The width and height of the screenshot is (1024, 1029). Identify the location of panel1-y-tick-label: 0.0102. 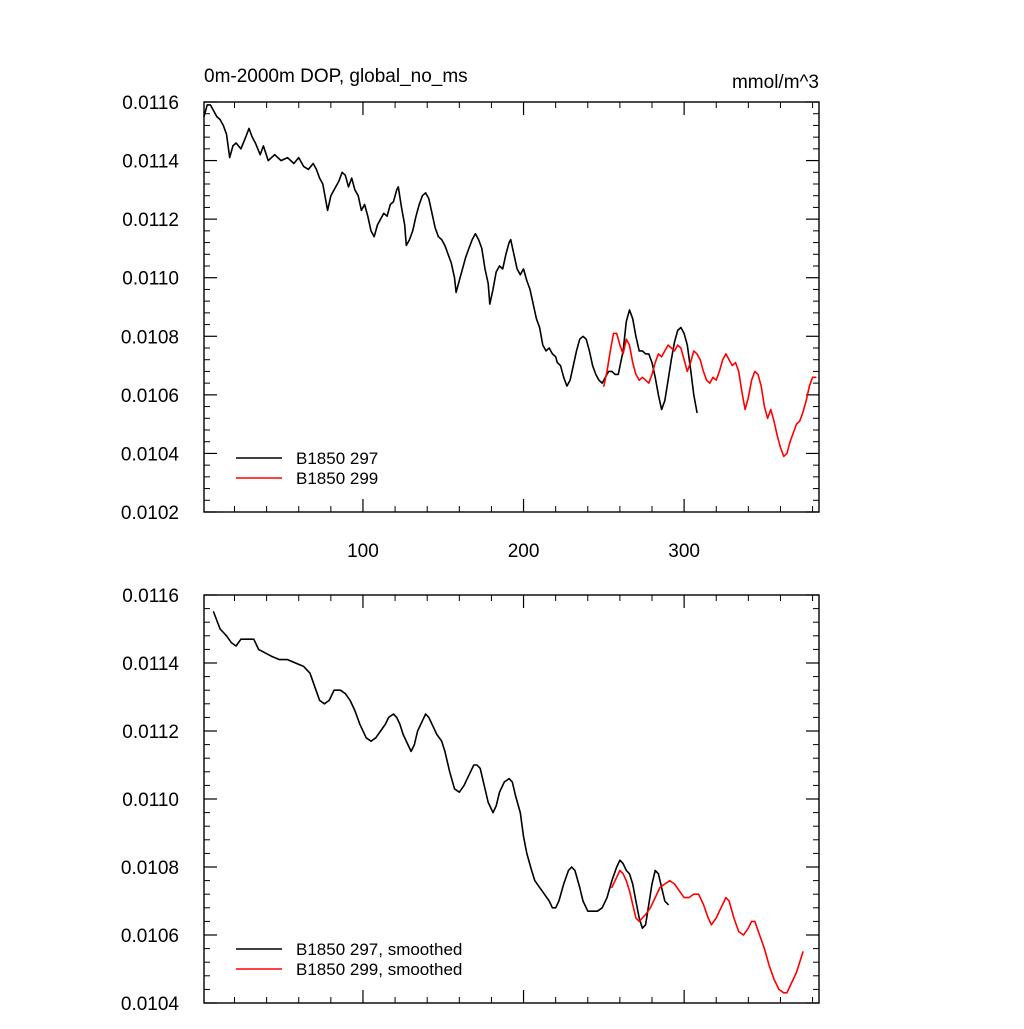
(150, 513).